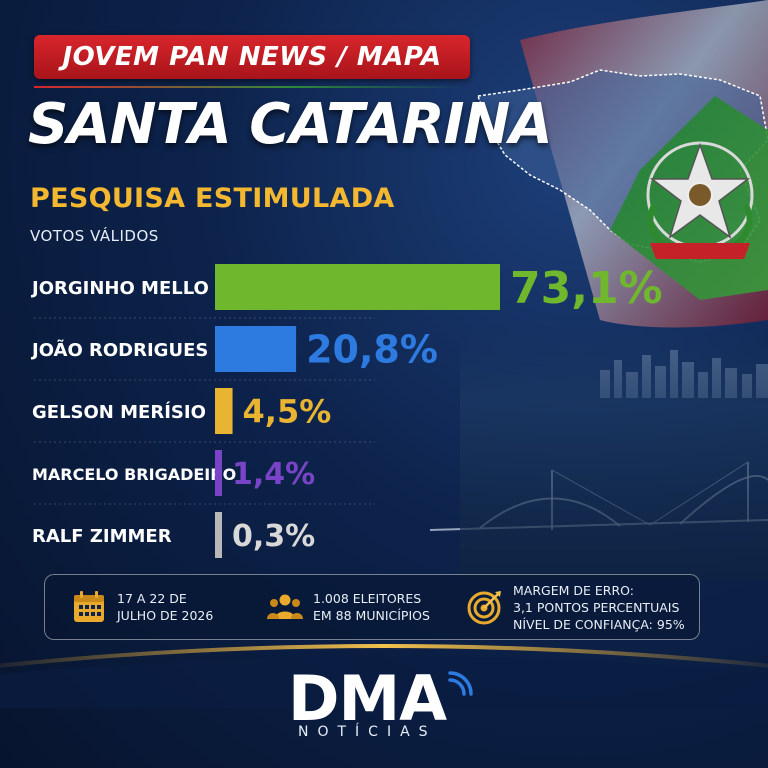  Describe the element at coordinates (700, 201) in the screenshot. I see `emblem-star-icon` at that location.